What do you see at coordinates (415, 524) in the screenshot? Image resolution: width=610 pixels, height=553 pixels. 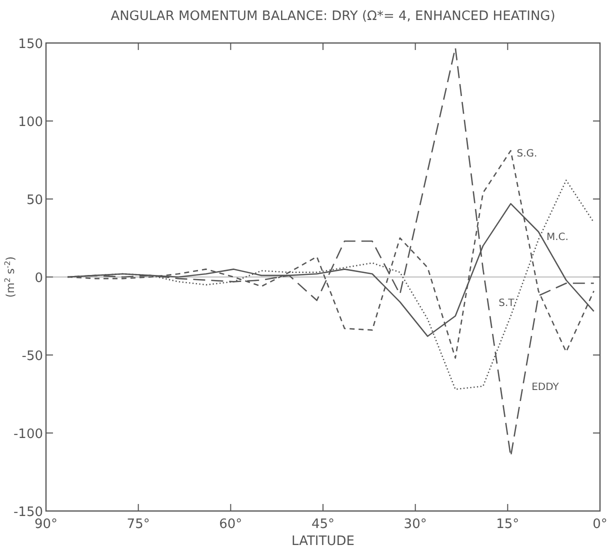 I see `x-tick-label: 30°` at bounding box center [415, 524].